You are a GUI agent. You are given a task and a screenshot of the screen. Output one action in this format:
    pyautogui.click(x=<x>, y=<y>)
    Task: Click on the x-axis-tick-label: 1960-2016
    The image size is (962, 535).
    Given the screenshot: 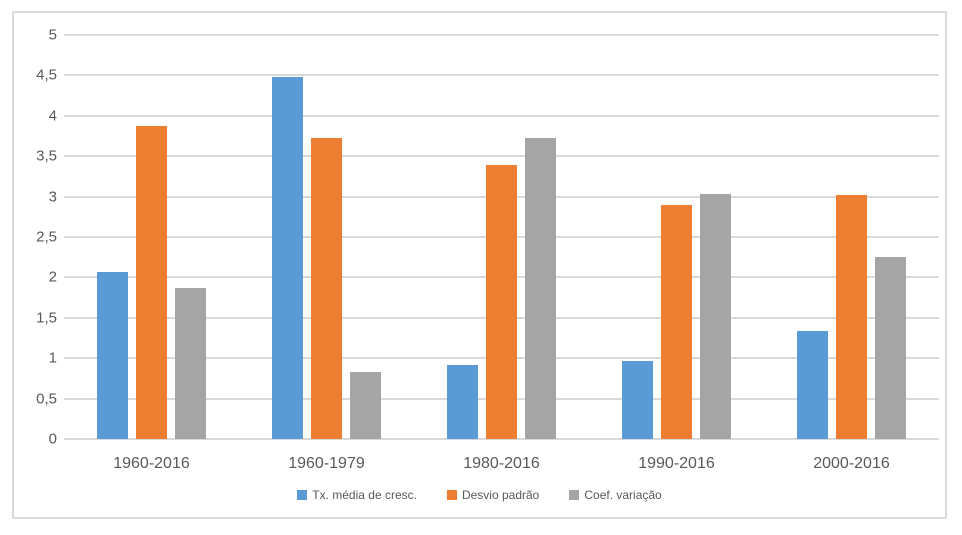 What is the action you would take?
    pyautogui.click(x=151, y=463)
    